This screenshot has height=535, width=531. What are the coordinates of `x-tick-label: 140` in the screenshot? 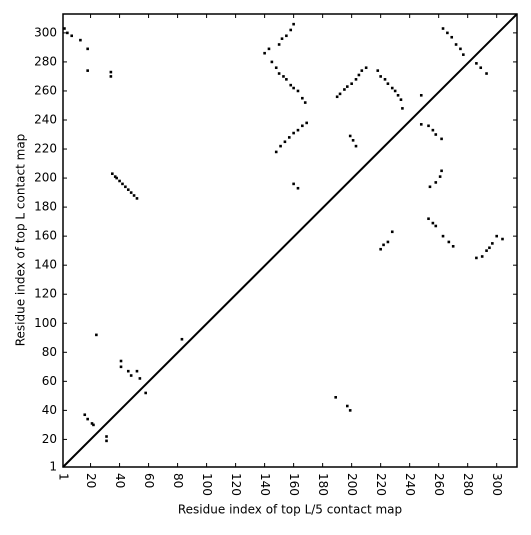 It's located at (265, 484).